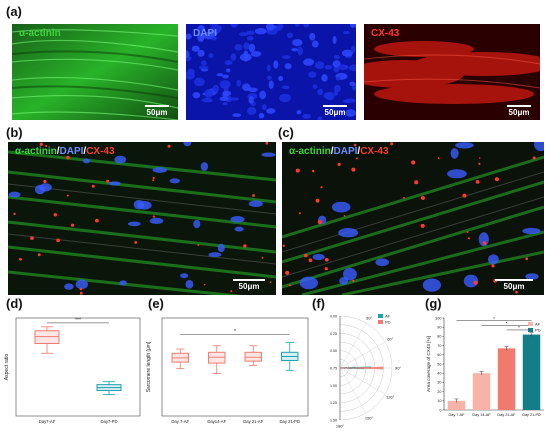  Describe the element at coordinates (433, 303) in the screenshot. I see `panel-label-g: (g)` at that location.